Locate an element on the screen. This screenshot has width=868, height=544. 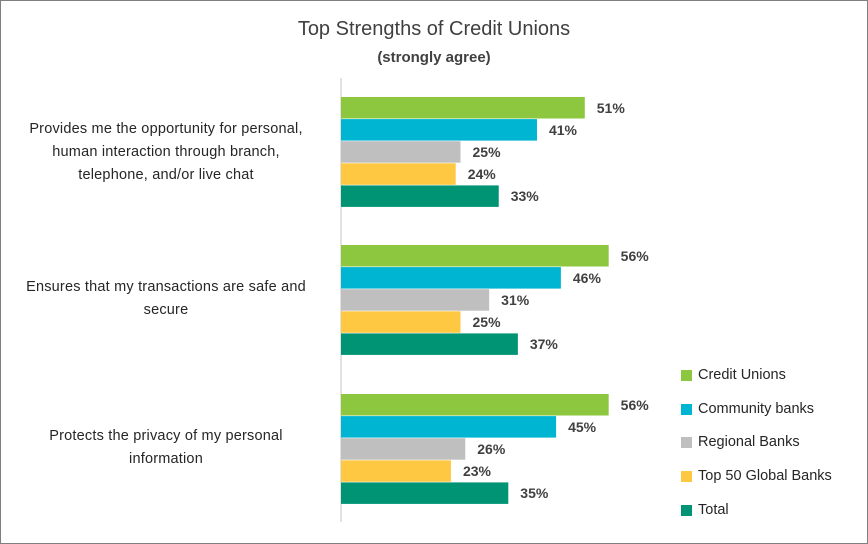
chart-title: Top Strengths of Credit Unions is located at coordinates (434, 29).